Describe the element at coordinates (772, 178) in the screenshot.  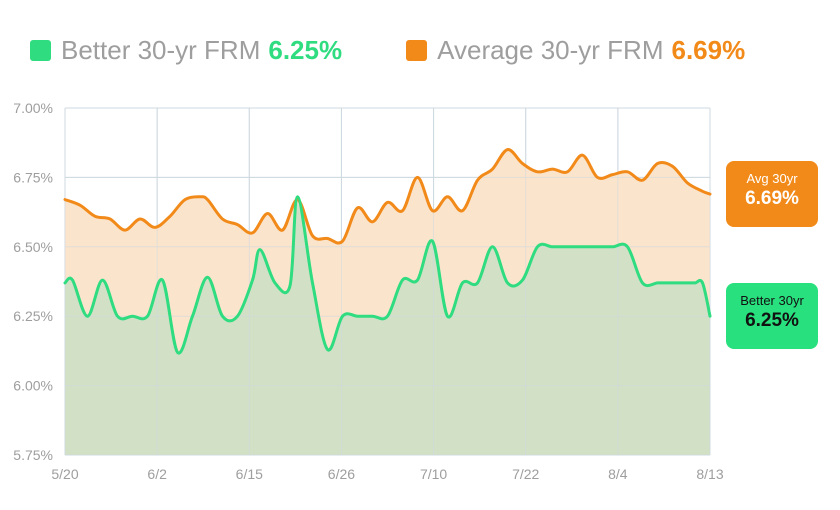
I see `avg-badge-label: Avg 30yr` at that location.